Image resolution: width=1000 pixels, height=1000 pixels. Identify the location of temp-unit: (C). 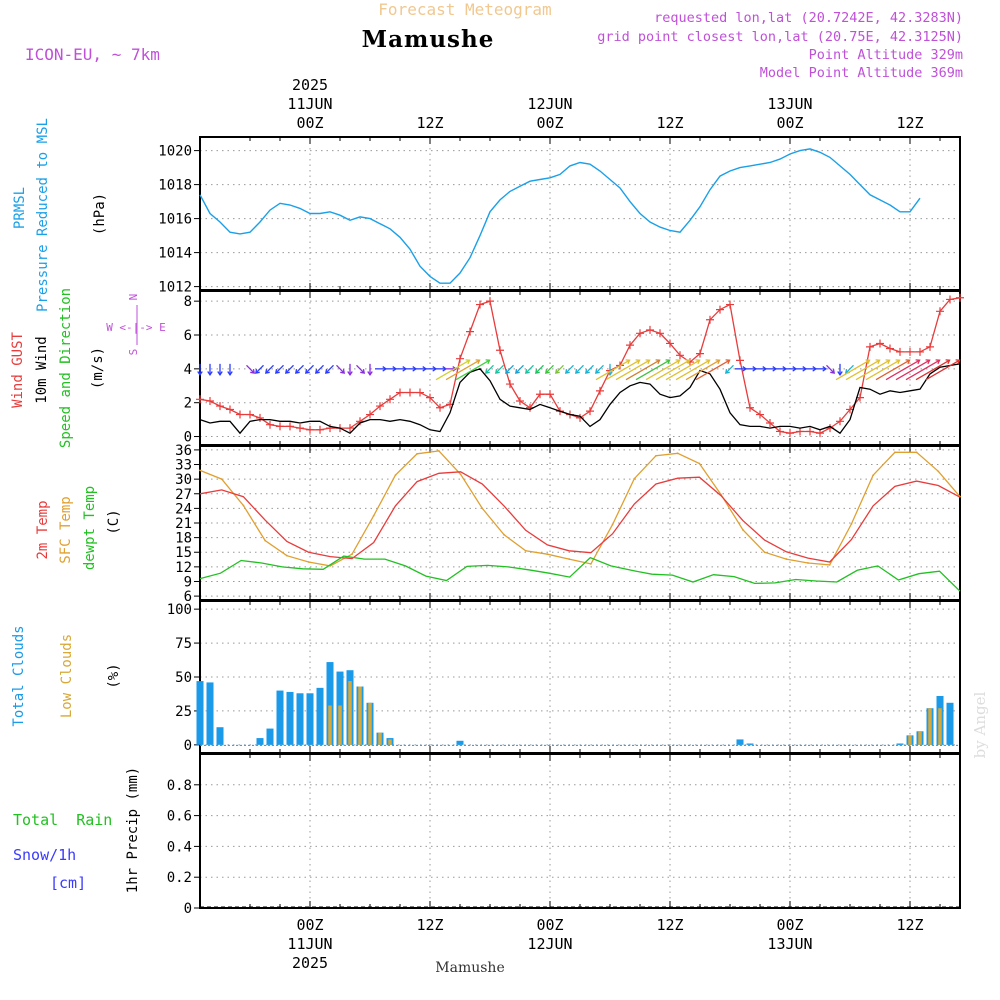
(114, 521).